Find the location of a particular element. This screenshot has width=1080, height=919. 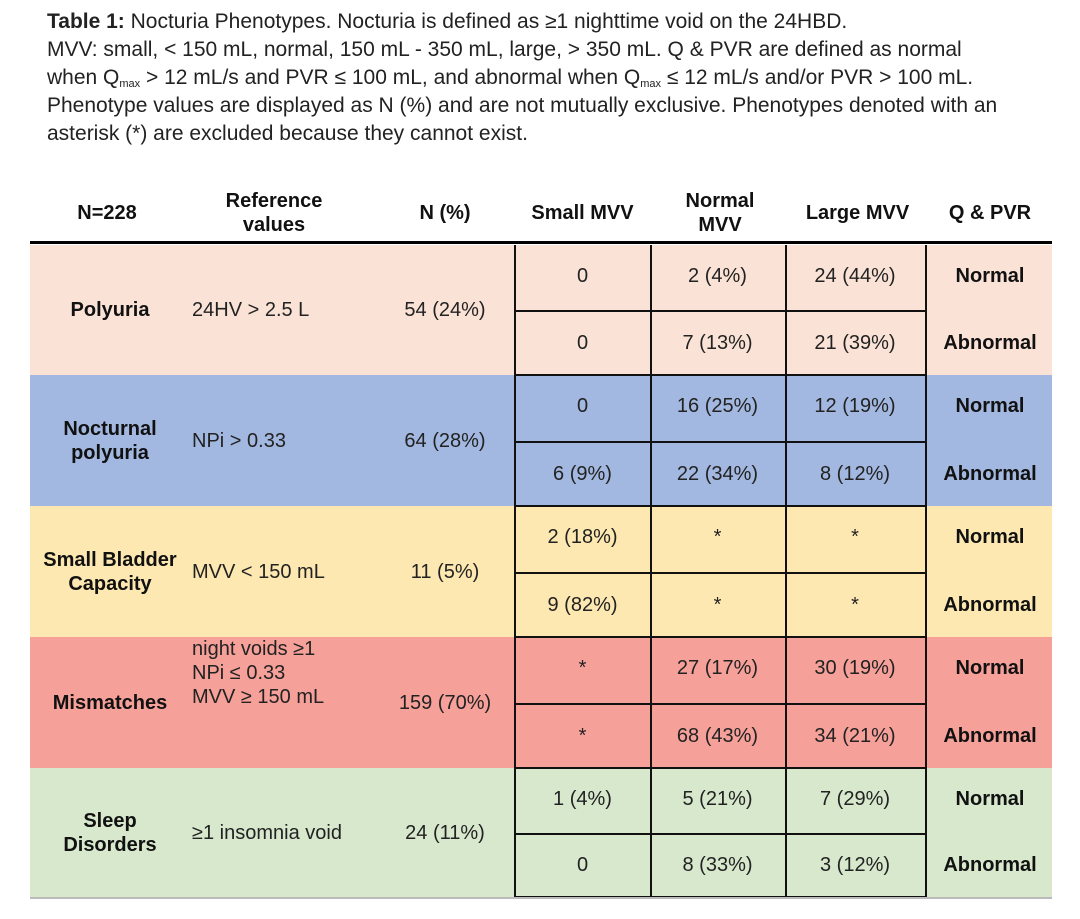

row-n-percent: 54 (24%) is located at coordinates (445, 310).